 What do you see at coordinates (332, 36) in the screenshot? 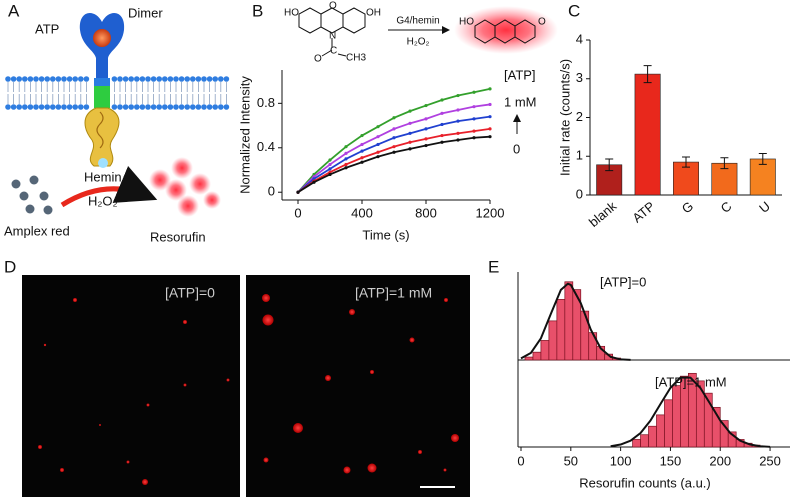
I see `chem-label: N` at bounding box center [332, 36].